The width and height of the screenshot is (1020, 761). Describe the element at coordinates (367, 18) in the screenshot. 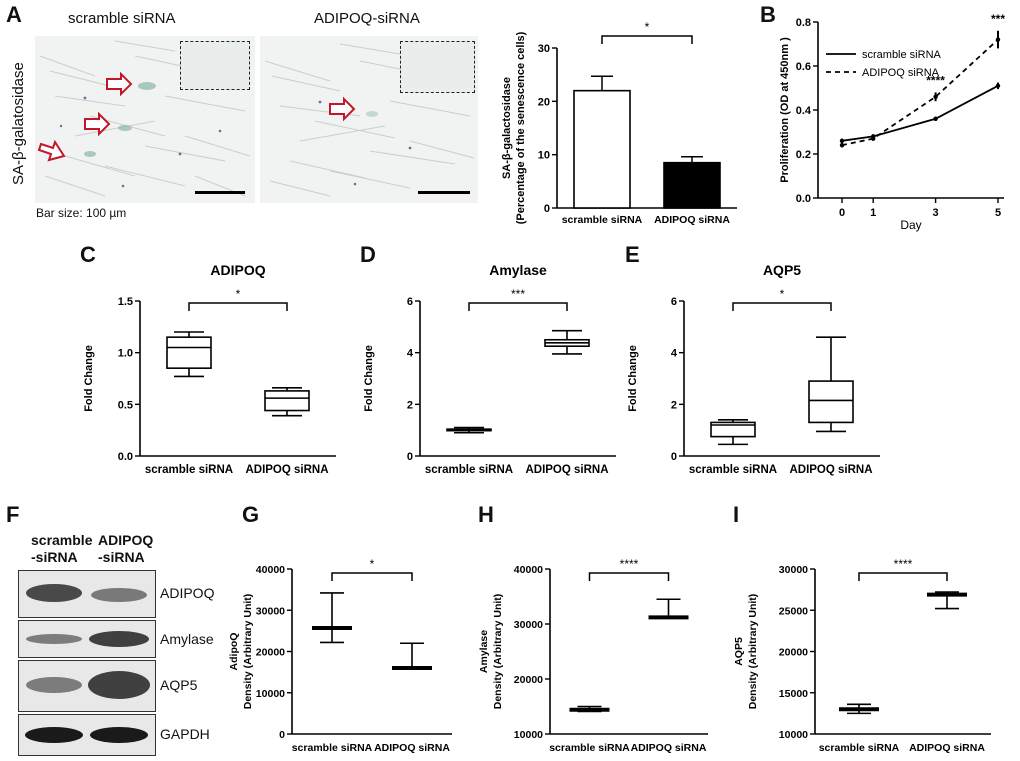

I see `micro-title-adipoq: ADIPOQ-siRNA` at that location.